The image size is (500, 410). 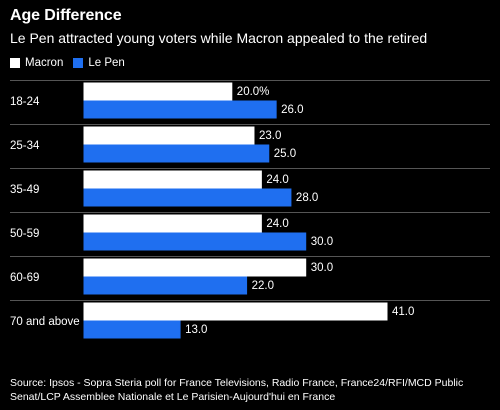 I want to click on value-label-macron: 20.0%, so click(x=253, y=92).